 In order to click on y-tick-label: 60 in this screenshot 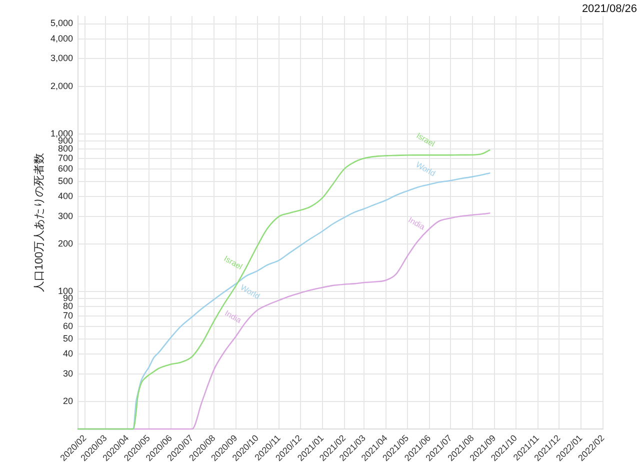, I will do `click(67, 325)`.